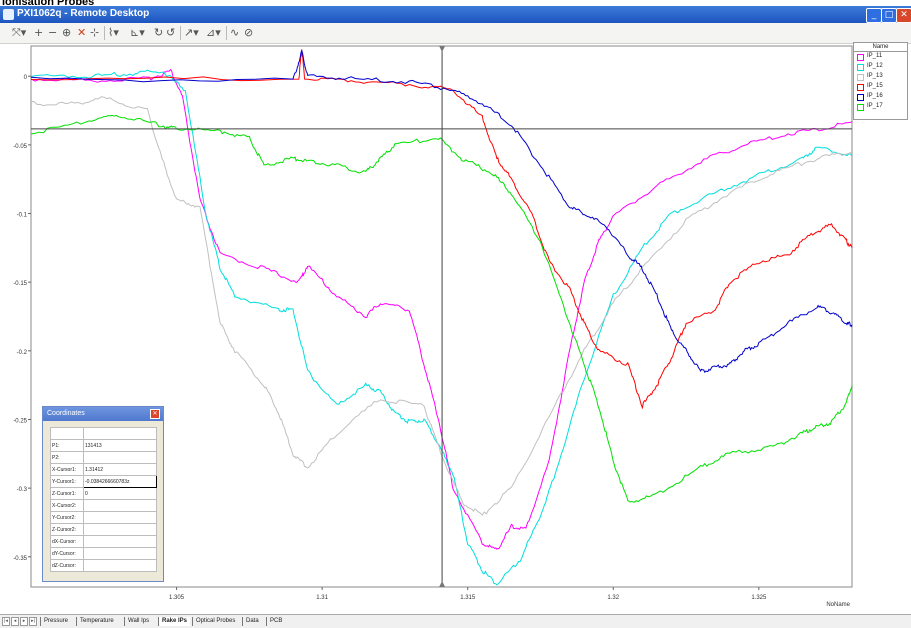 The width and height of the screenshot is (911, 628). What do you see at coordinates (880, 47) in the screenshot?
I see `legend-header: Name` at bounding box center [880, 47].